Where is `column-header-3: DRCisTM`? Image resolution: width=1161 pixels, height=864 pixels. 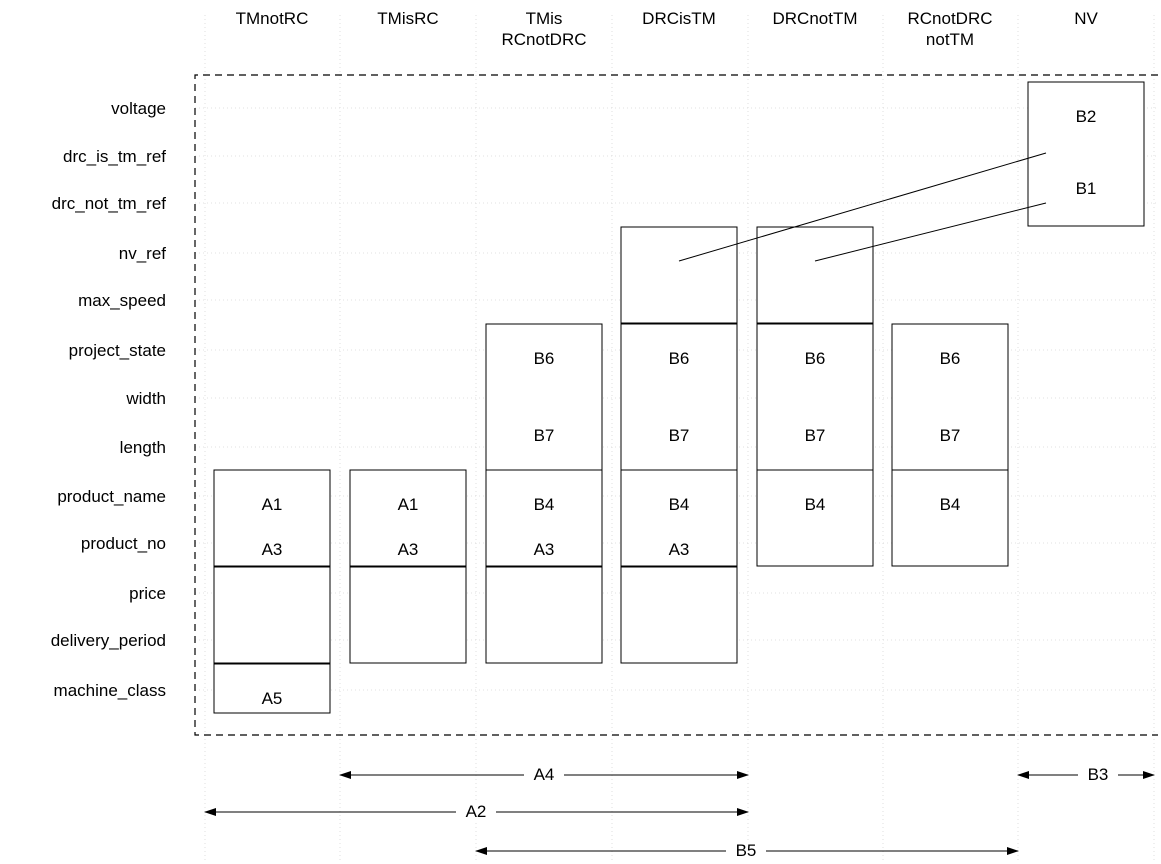
column-header-3: DRCisTM is located at coordinates (679, 18).